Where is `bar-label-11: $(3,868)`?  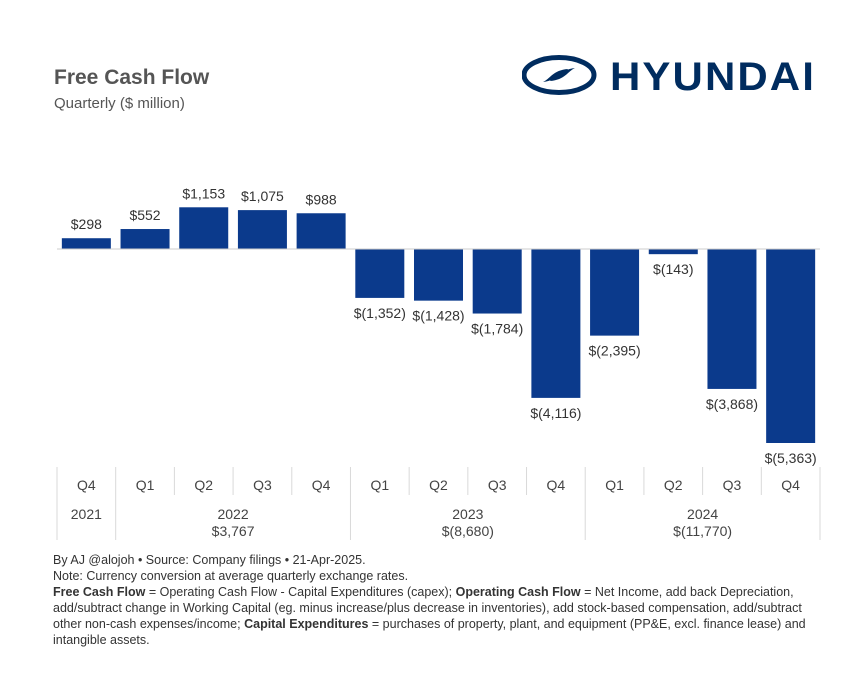 bar-label-11: $(3,868) is located at coordinates (732, 404).